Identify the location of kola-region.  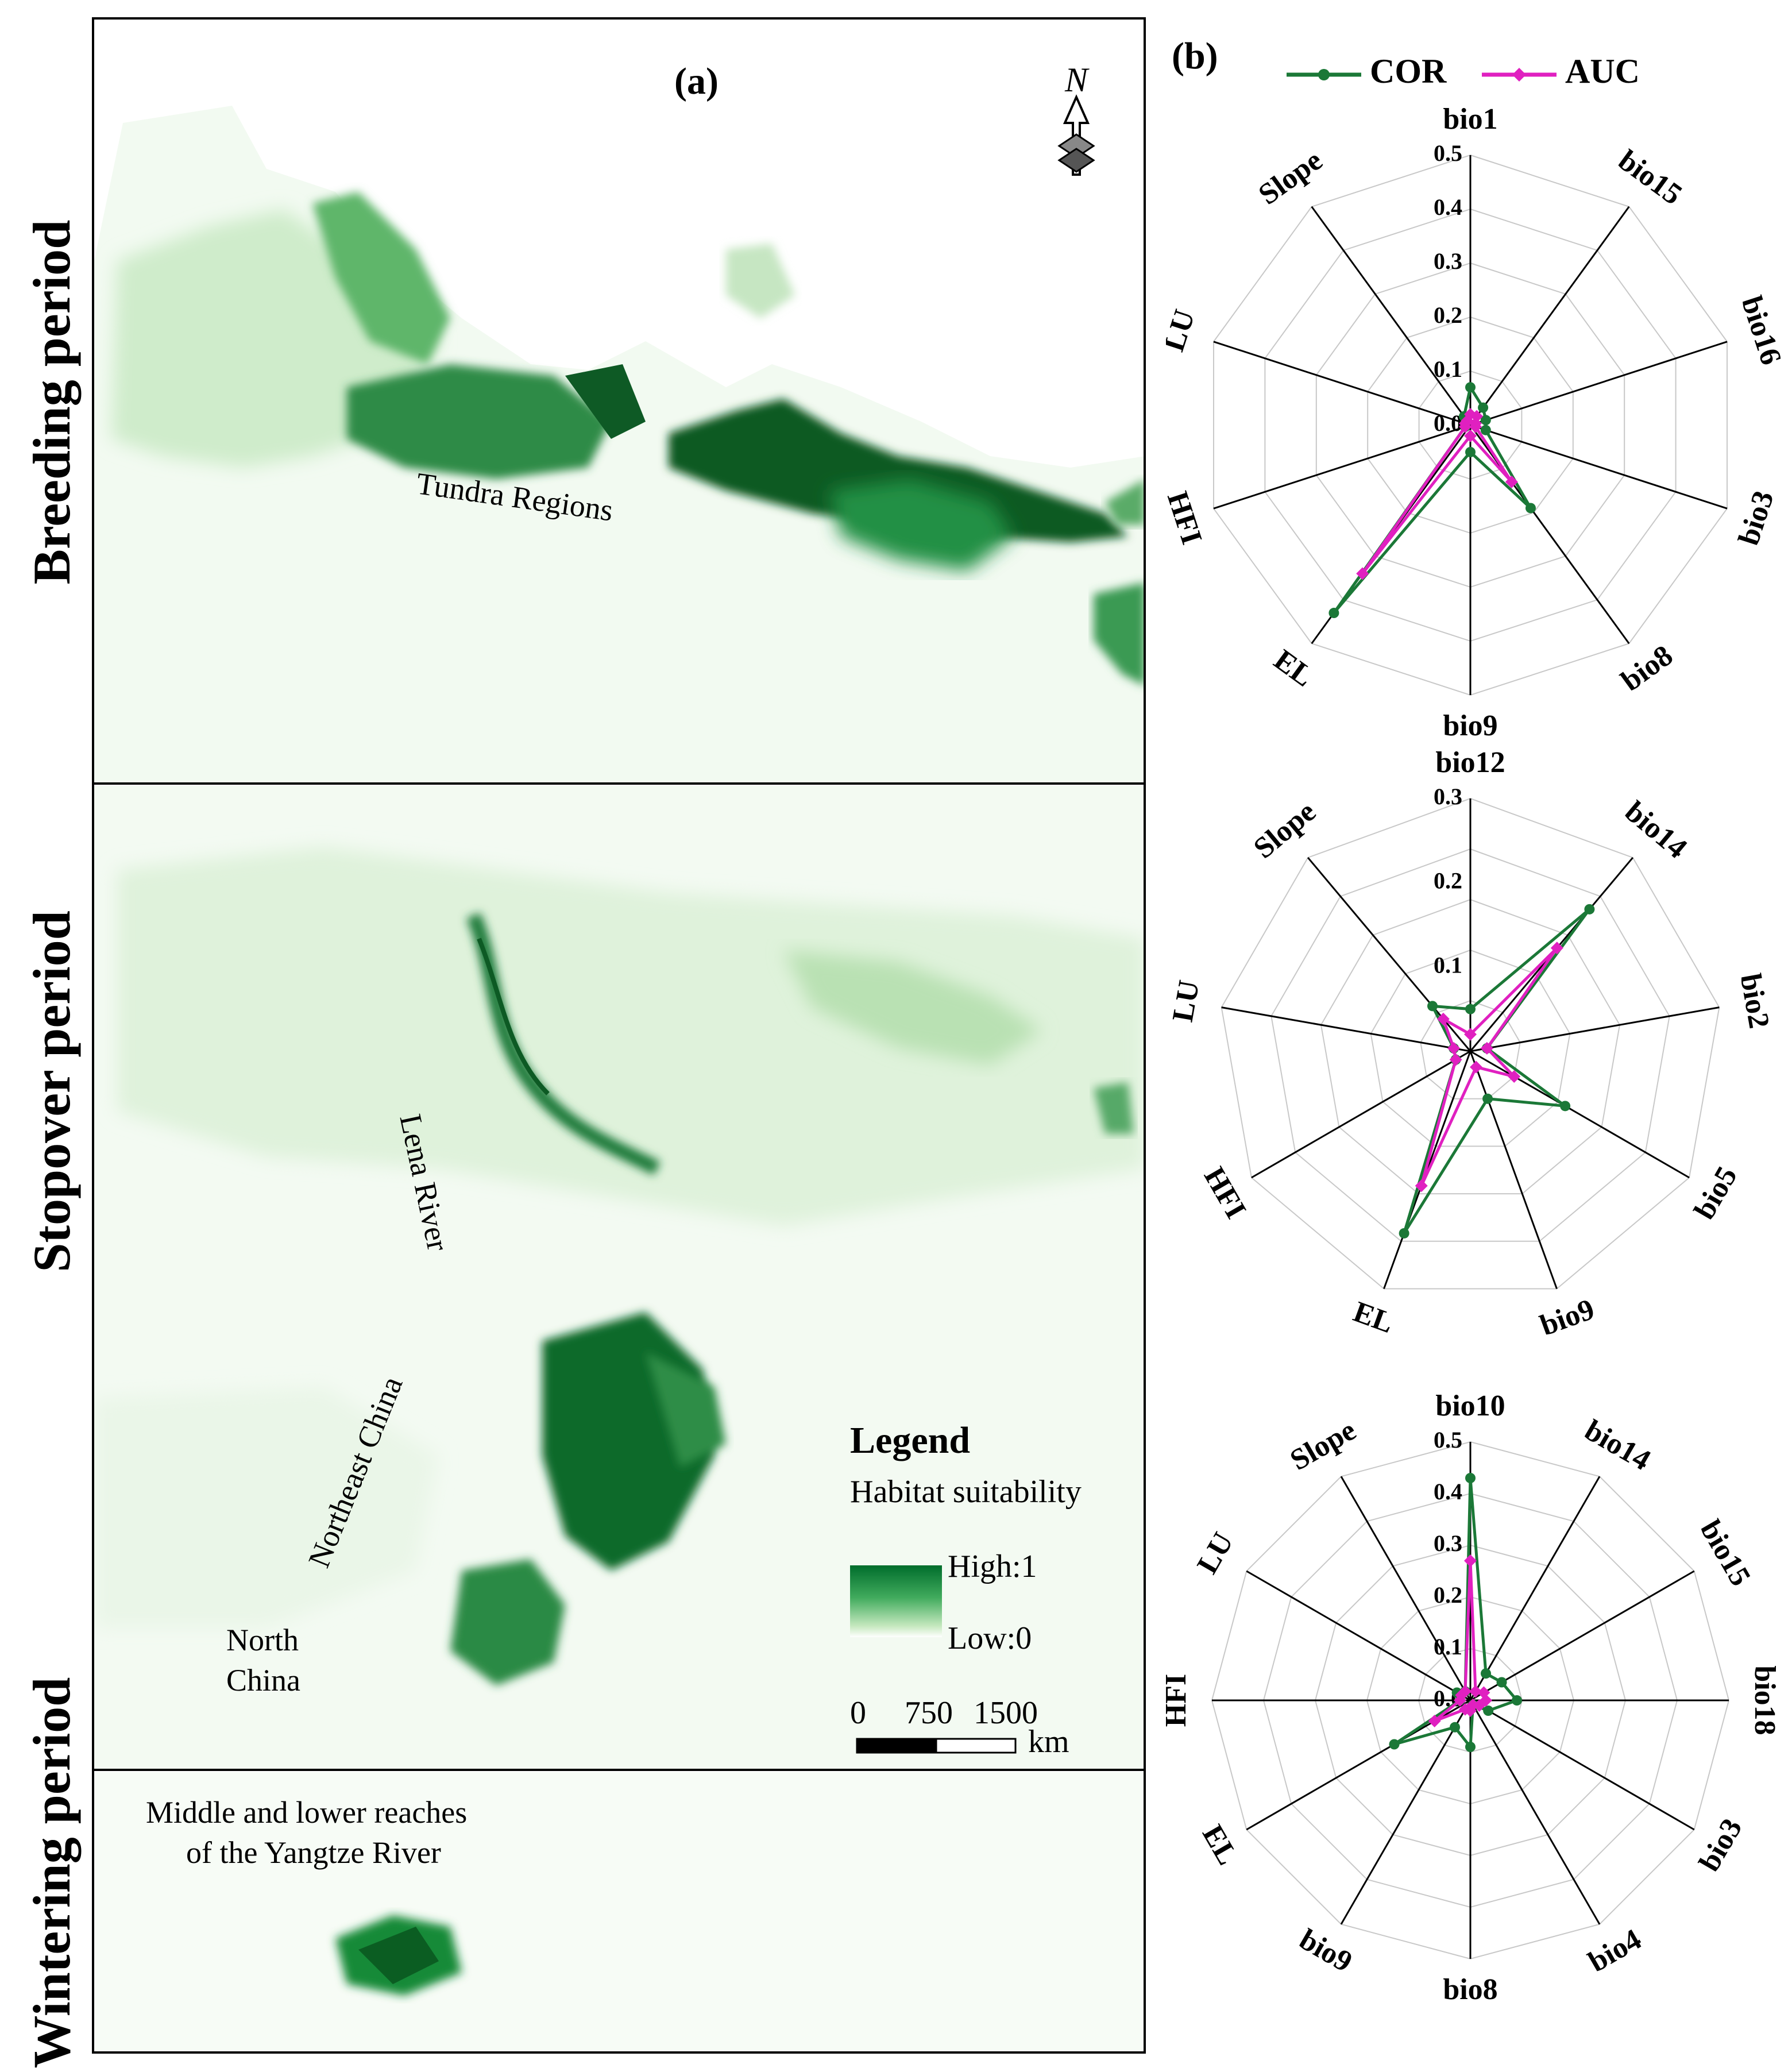
(381, 278).